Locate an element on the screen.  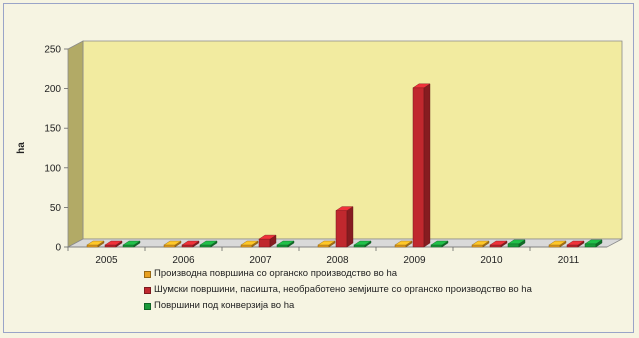
bar-top-series-2-2005 is located at coordinates (113, 243).